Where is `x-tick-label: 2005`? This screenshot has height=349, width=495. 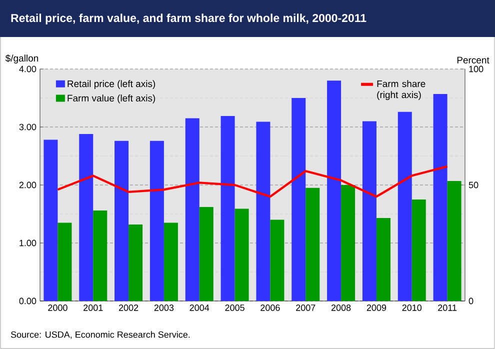 x-tick-label: 2005 is located at coordinates (234, 307).